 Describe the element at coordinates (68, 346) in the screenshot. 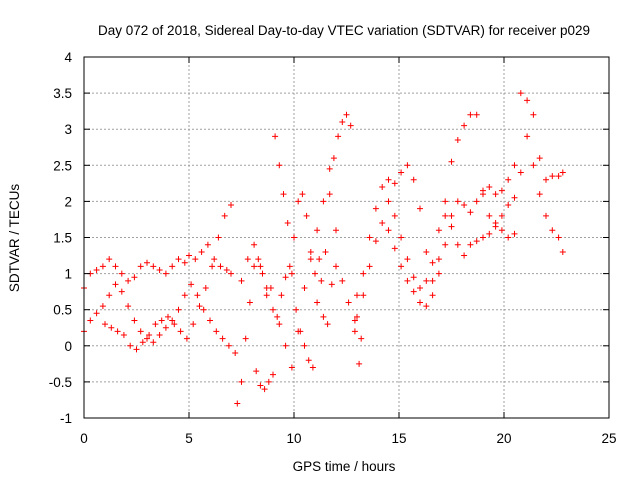

I see `y-tick-label: 0` at that location.